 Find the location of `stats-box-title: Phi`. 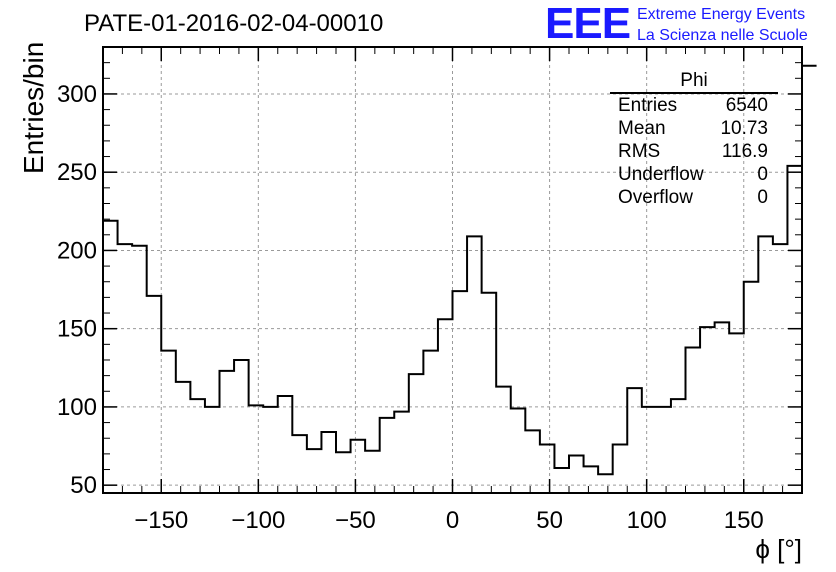

stats-box-title: Phi is located at coordinates (694, 82).